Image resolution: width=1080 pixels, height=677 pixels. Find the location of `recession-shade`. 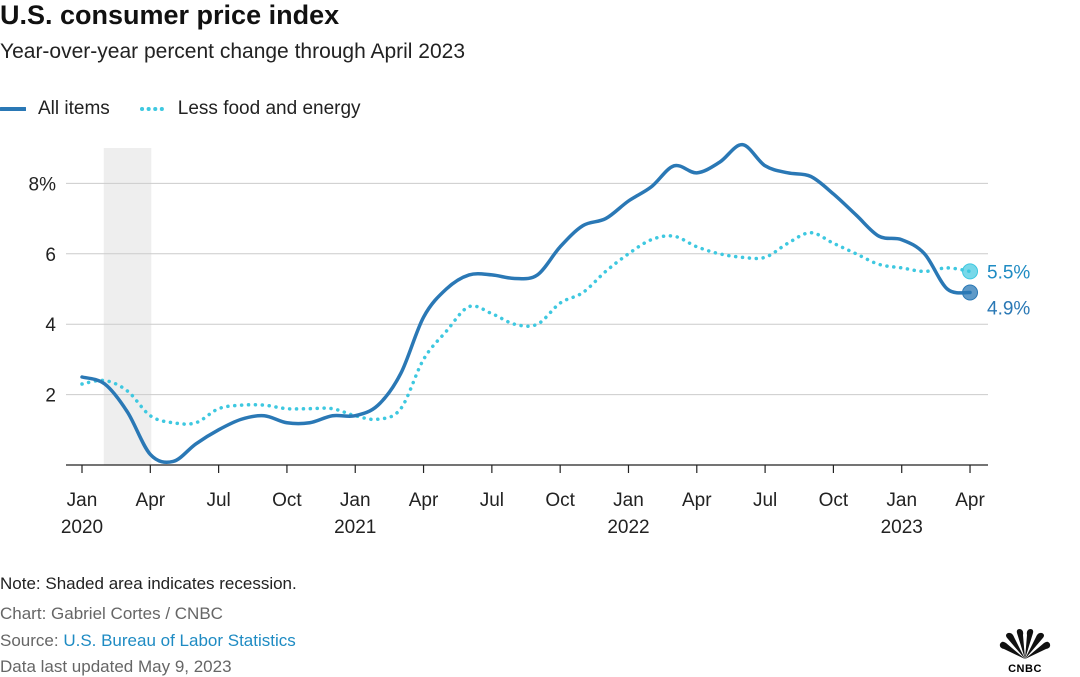

recession-shade is located at coordinates (127, 306).